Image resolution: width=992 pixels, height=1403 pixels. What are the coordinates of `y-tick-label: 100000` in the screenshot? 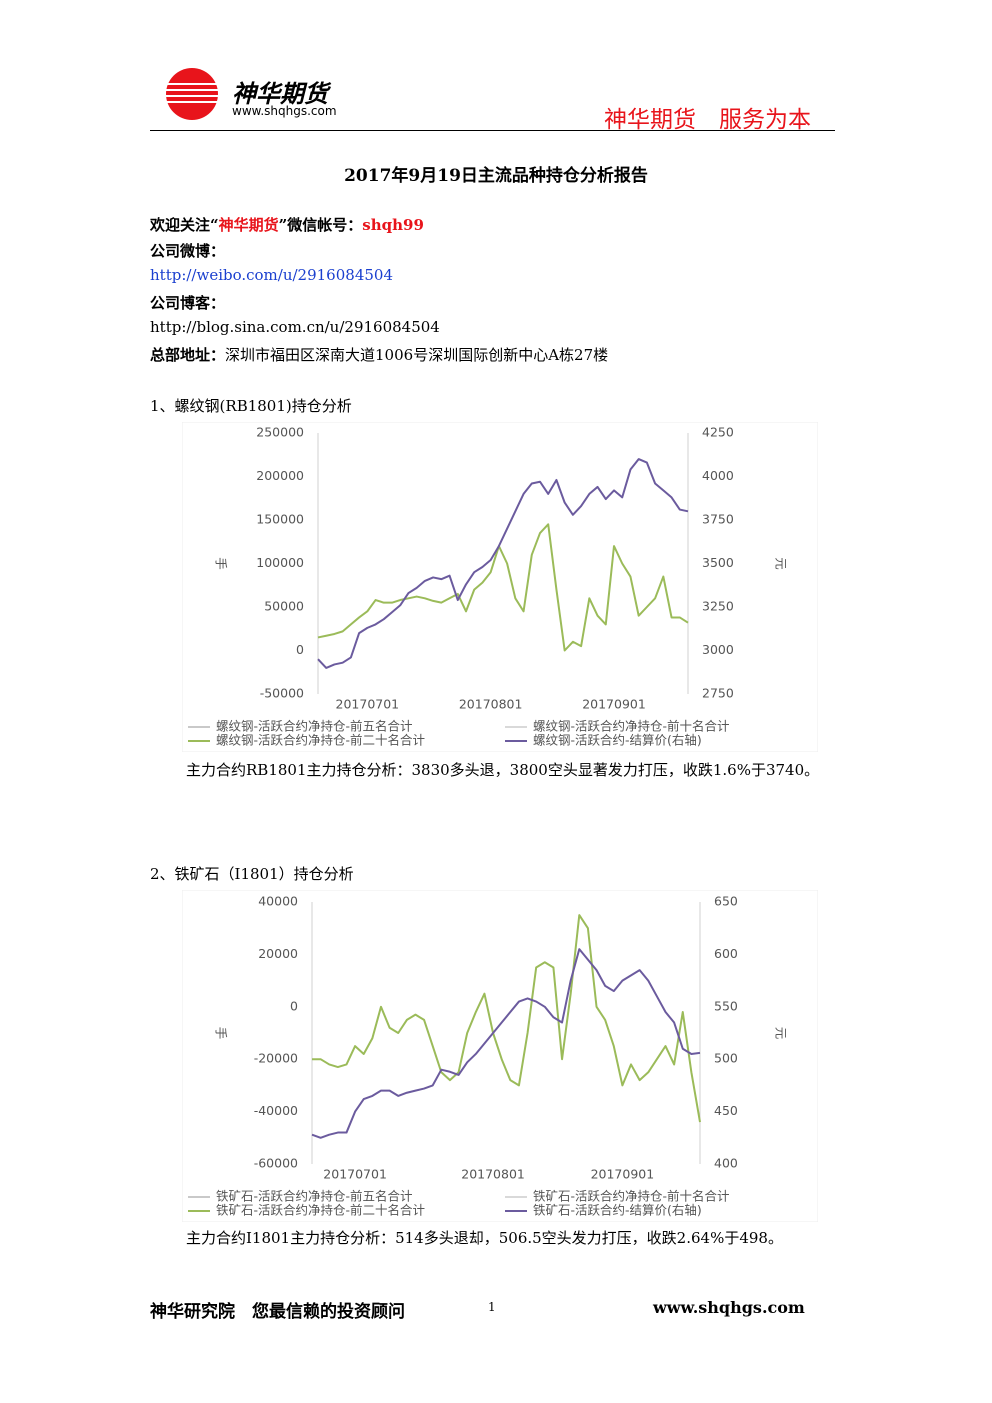 It's located at (280, 562).